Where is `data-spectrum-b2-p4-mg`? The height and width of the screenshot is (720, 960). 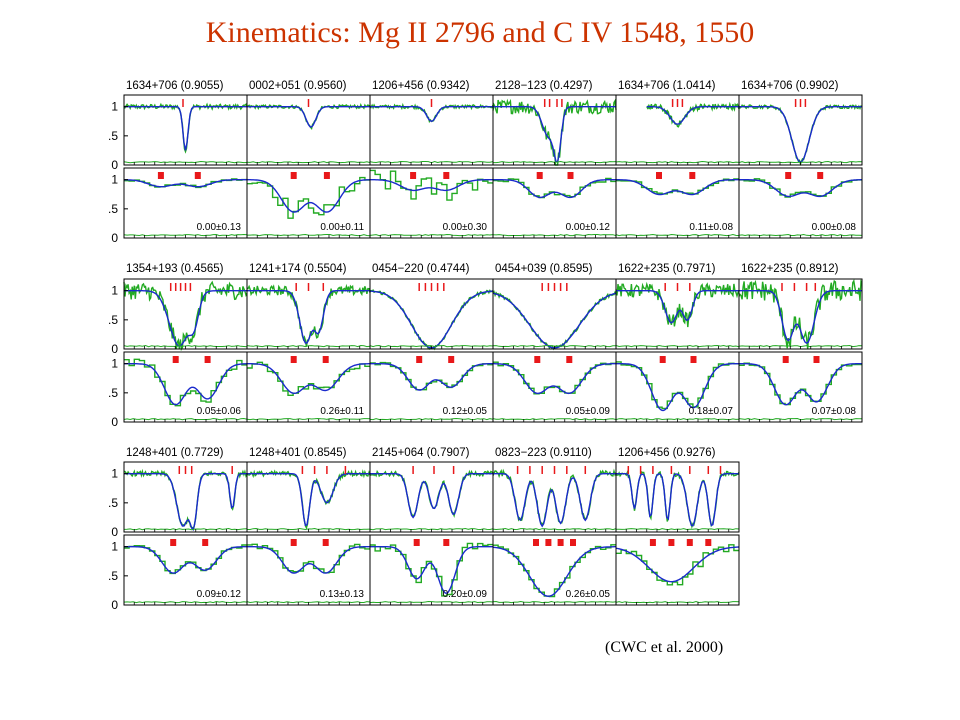
data-spectrum-b2-p4-mg is located at coordinates (677, 500).